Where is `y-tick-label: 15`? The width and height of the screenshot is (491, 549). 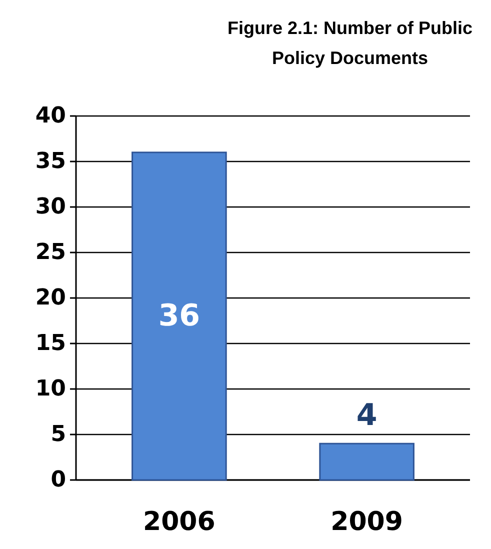
y-tick-label: 15 is located at coordinates (50, 343).